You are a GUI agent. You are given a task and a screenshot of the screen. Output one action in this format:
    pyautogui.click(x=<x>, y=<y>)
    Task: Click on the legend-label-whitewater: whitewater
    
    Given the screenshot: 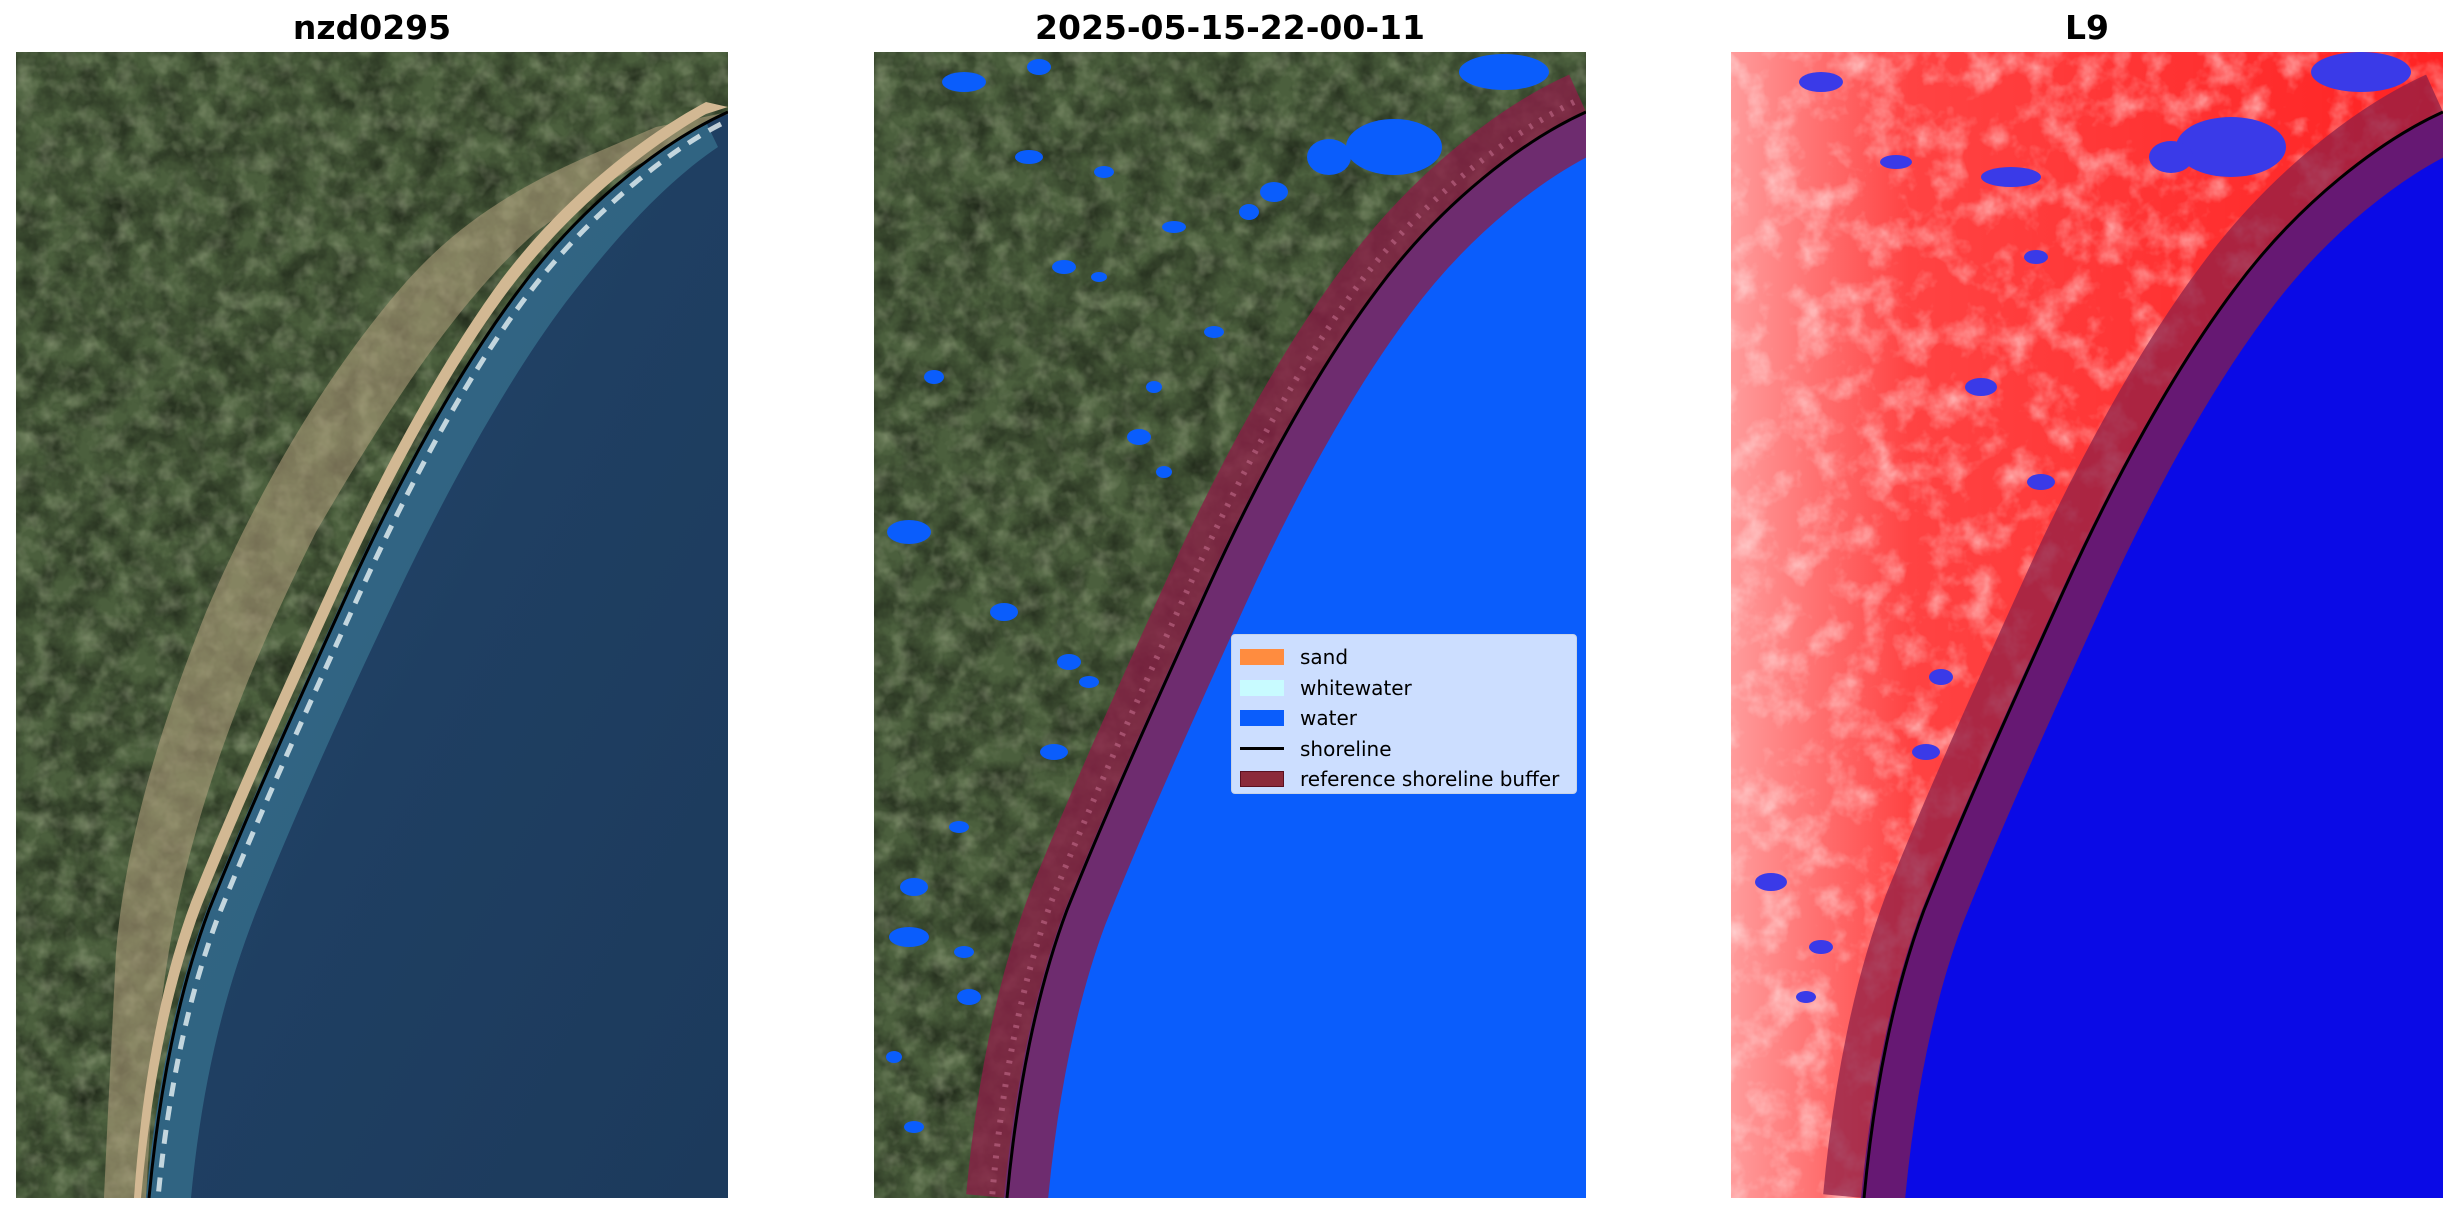 What is the action you would take?
    pyautogui.click(x=1356, y=687)
    